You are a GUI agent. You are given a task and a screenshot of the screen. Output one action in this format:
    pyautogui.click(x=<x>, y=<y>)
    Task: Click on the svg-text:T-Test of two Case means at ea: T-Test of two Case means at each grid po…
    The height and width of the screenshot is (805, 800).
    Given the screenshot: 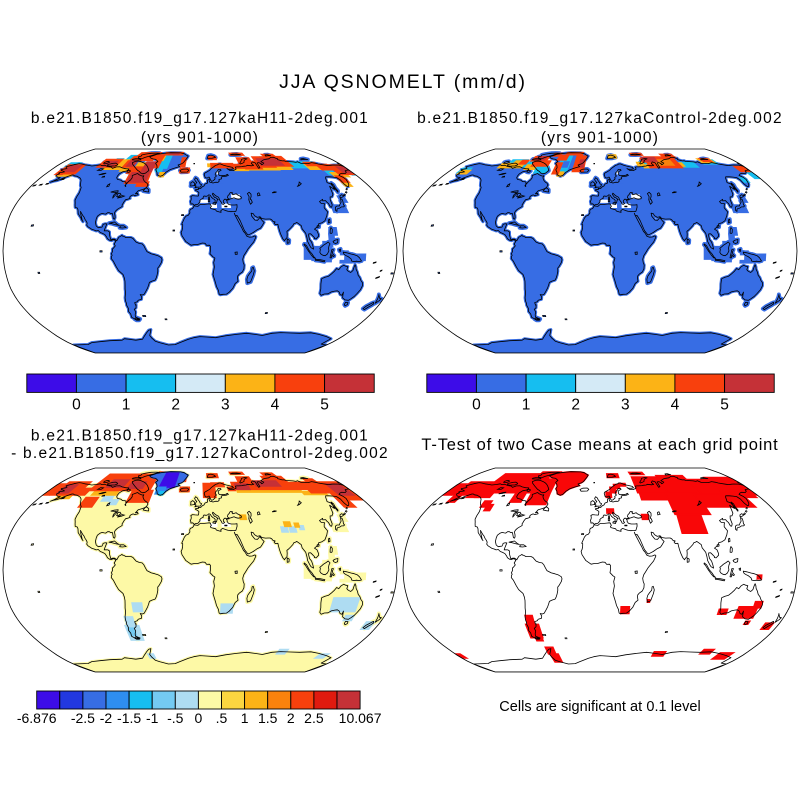 What is the action you would take?
    pyautogui.click(x=599, y=445)
    